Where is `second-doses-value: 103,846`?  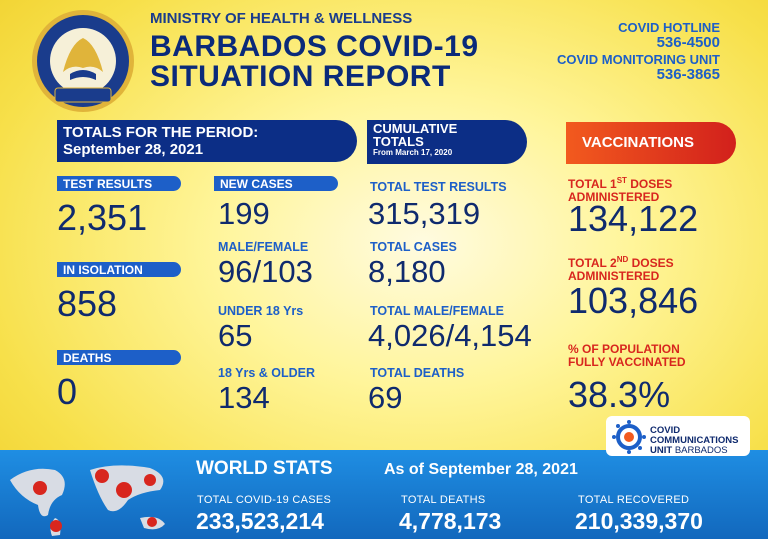
second-doses-value: 103,846 is located at coordinates (633, 300).